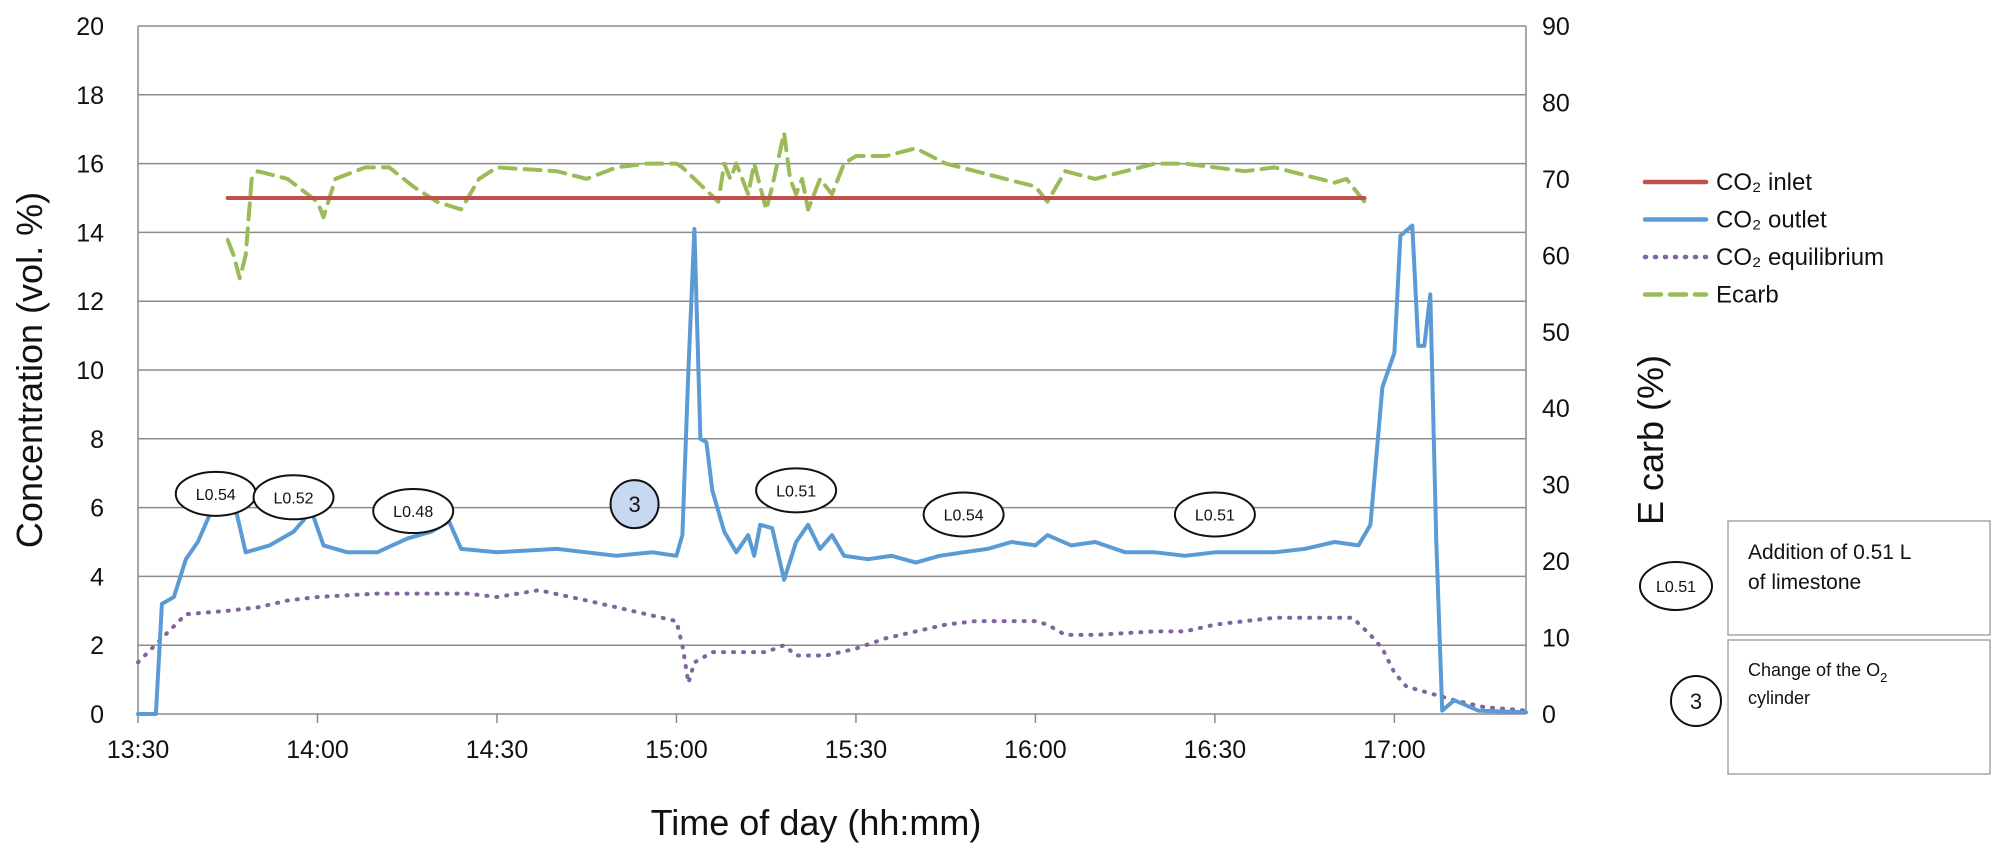 This screenshot has height=851, width=2000. I want to click on left-tick-label: 4, so click(97, 577).